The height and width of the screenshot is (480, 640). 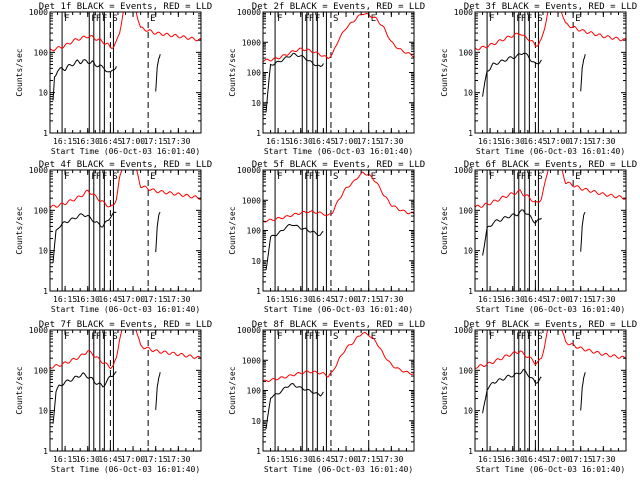 I want to click on chart-title: Det 9f BLACK = Events, RED = LLD, so click(x=550, y=325).